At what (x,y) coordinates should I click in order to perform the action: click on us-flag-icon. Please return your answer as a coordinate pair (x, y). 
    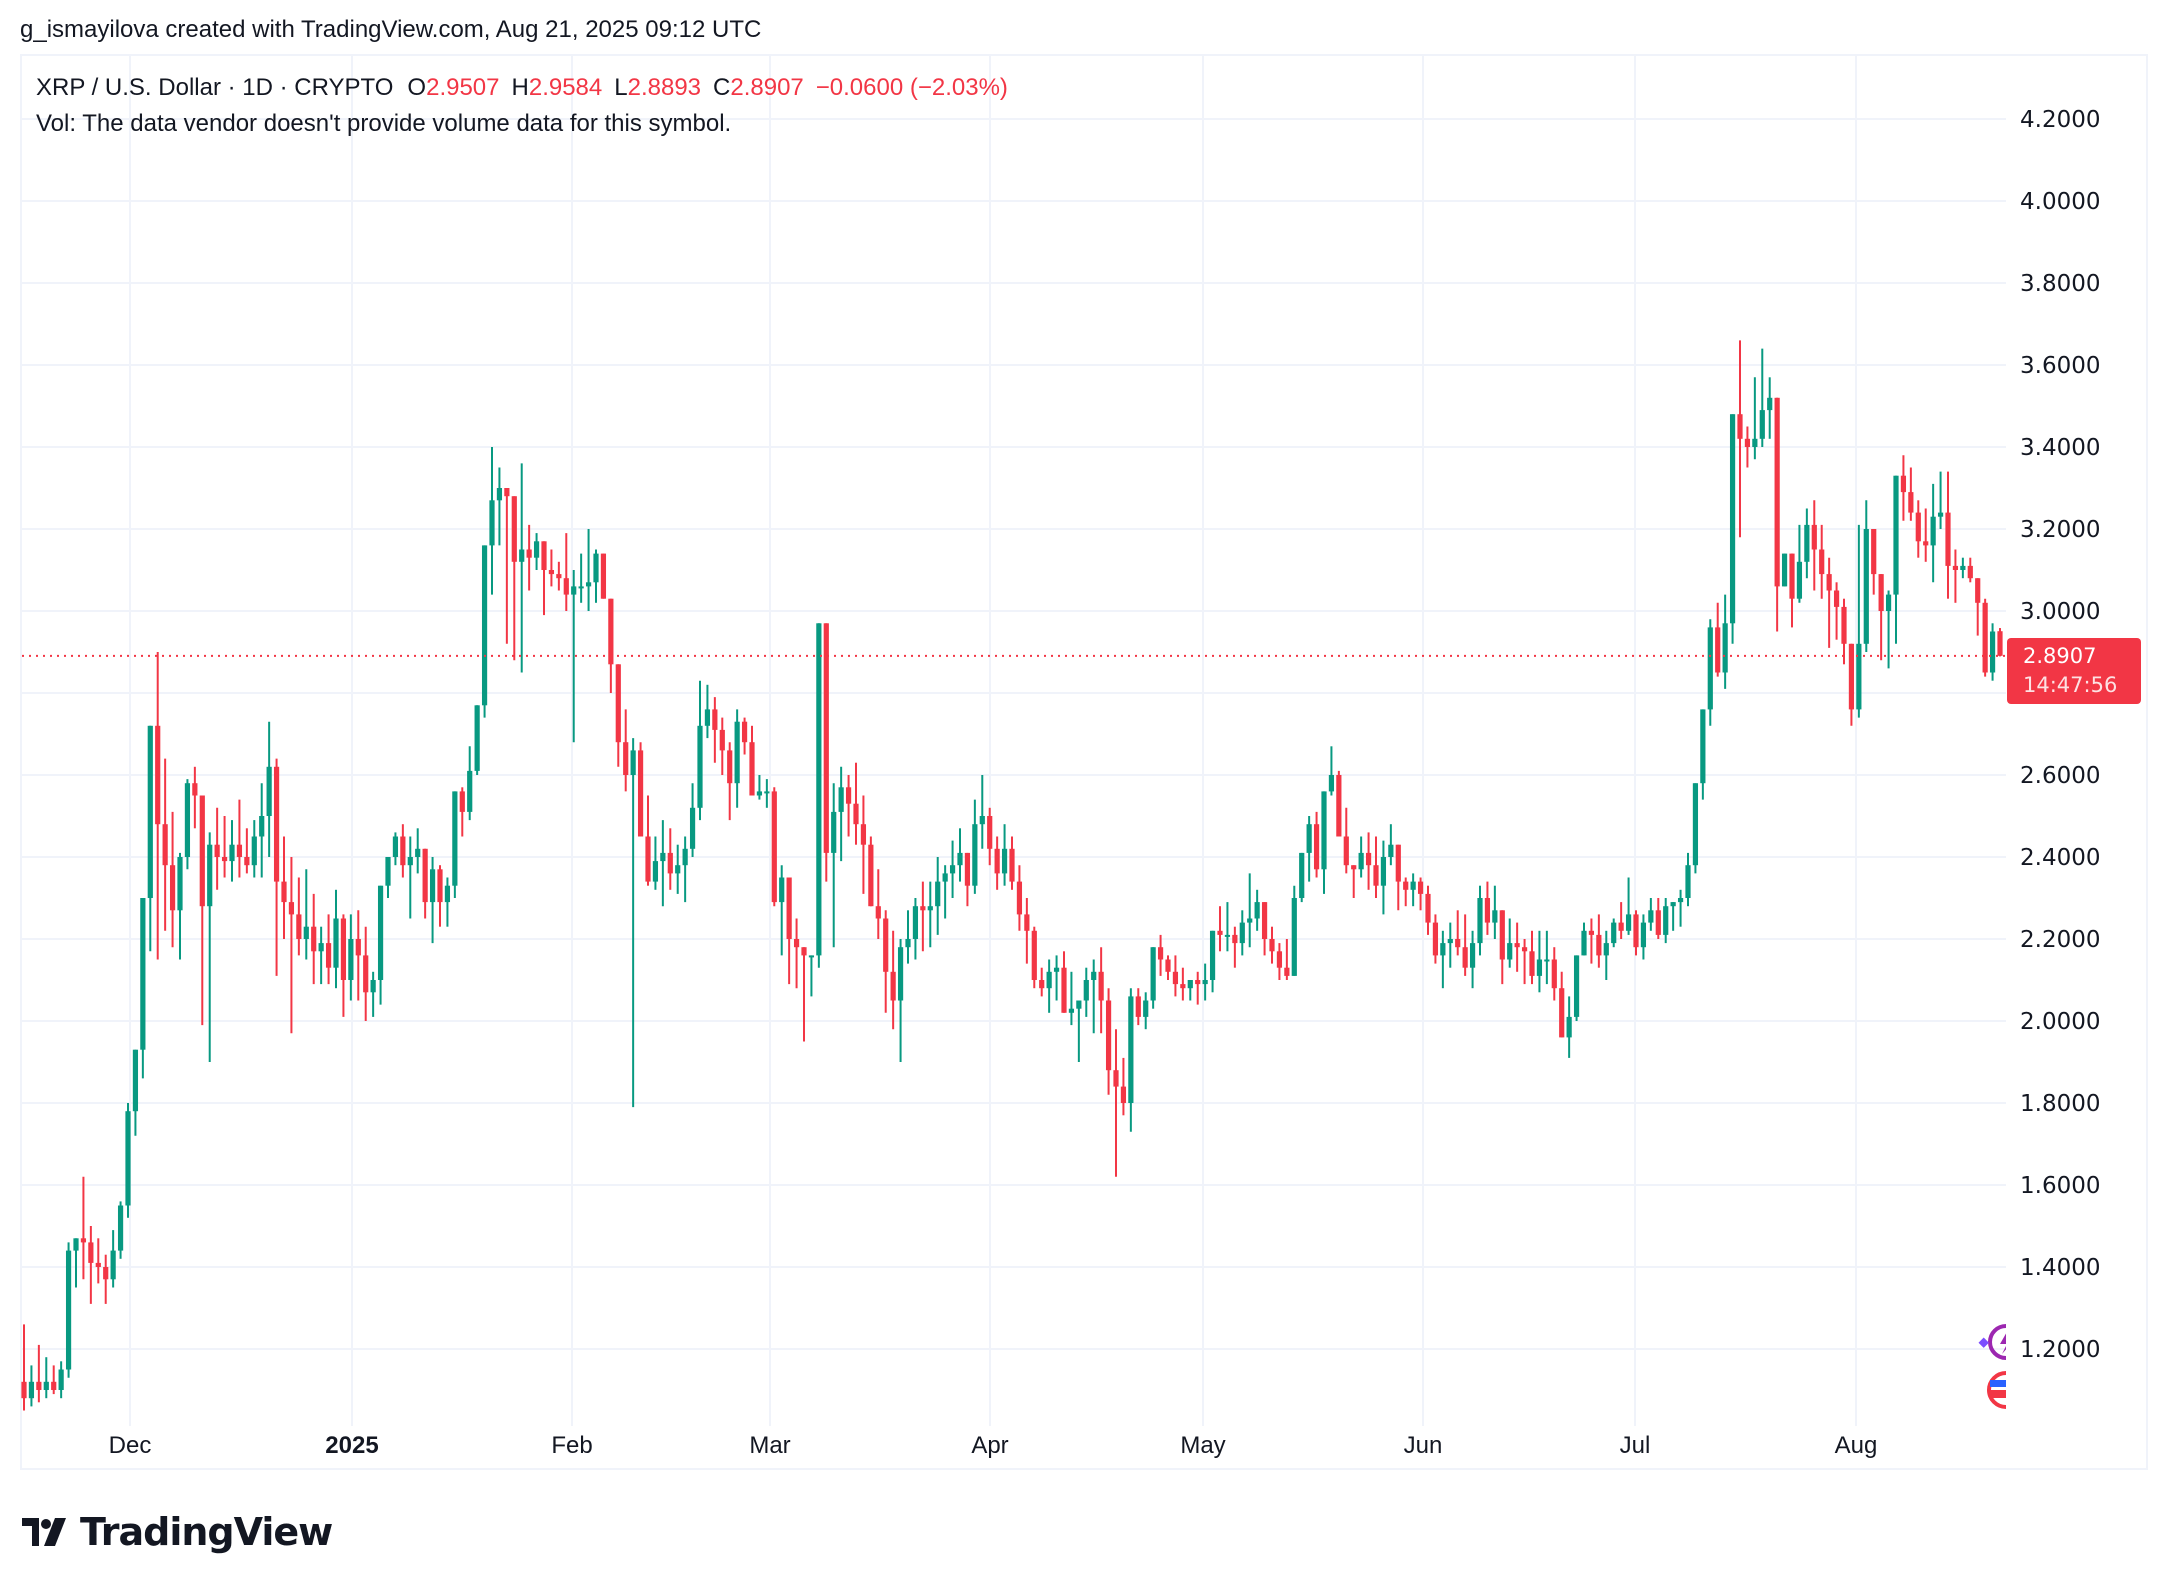
    Looking at the image, I should click on (1996, 1390).